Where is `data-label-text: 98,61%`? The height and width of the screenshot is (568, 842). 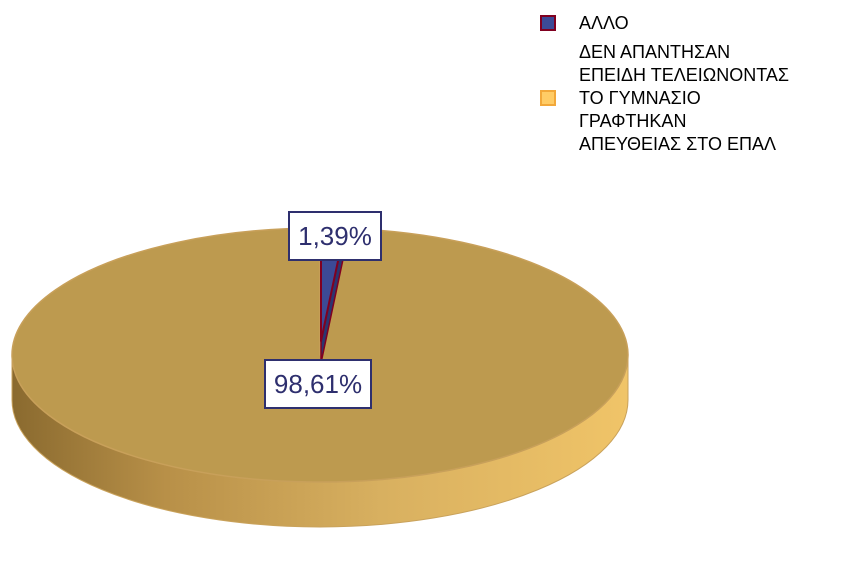
data-label-text: 98,61% is located at coordinates (318, 384).